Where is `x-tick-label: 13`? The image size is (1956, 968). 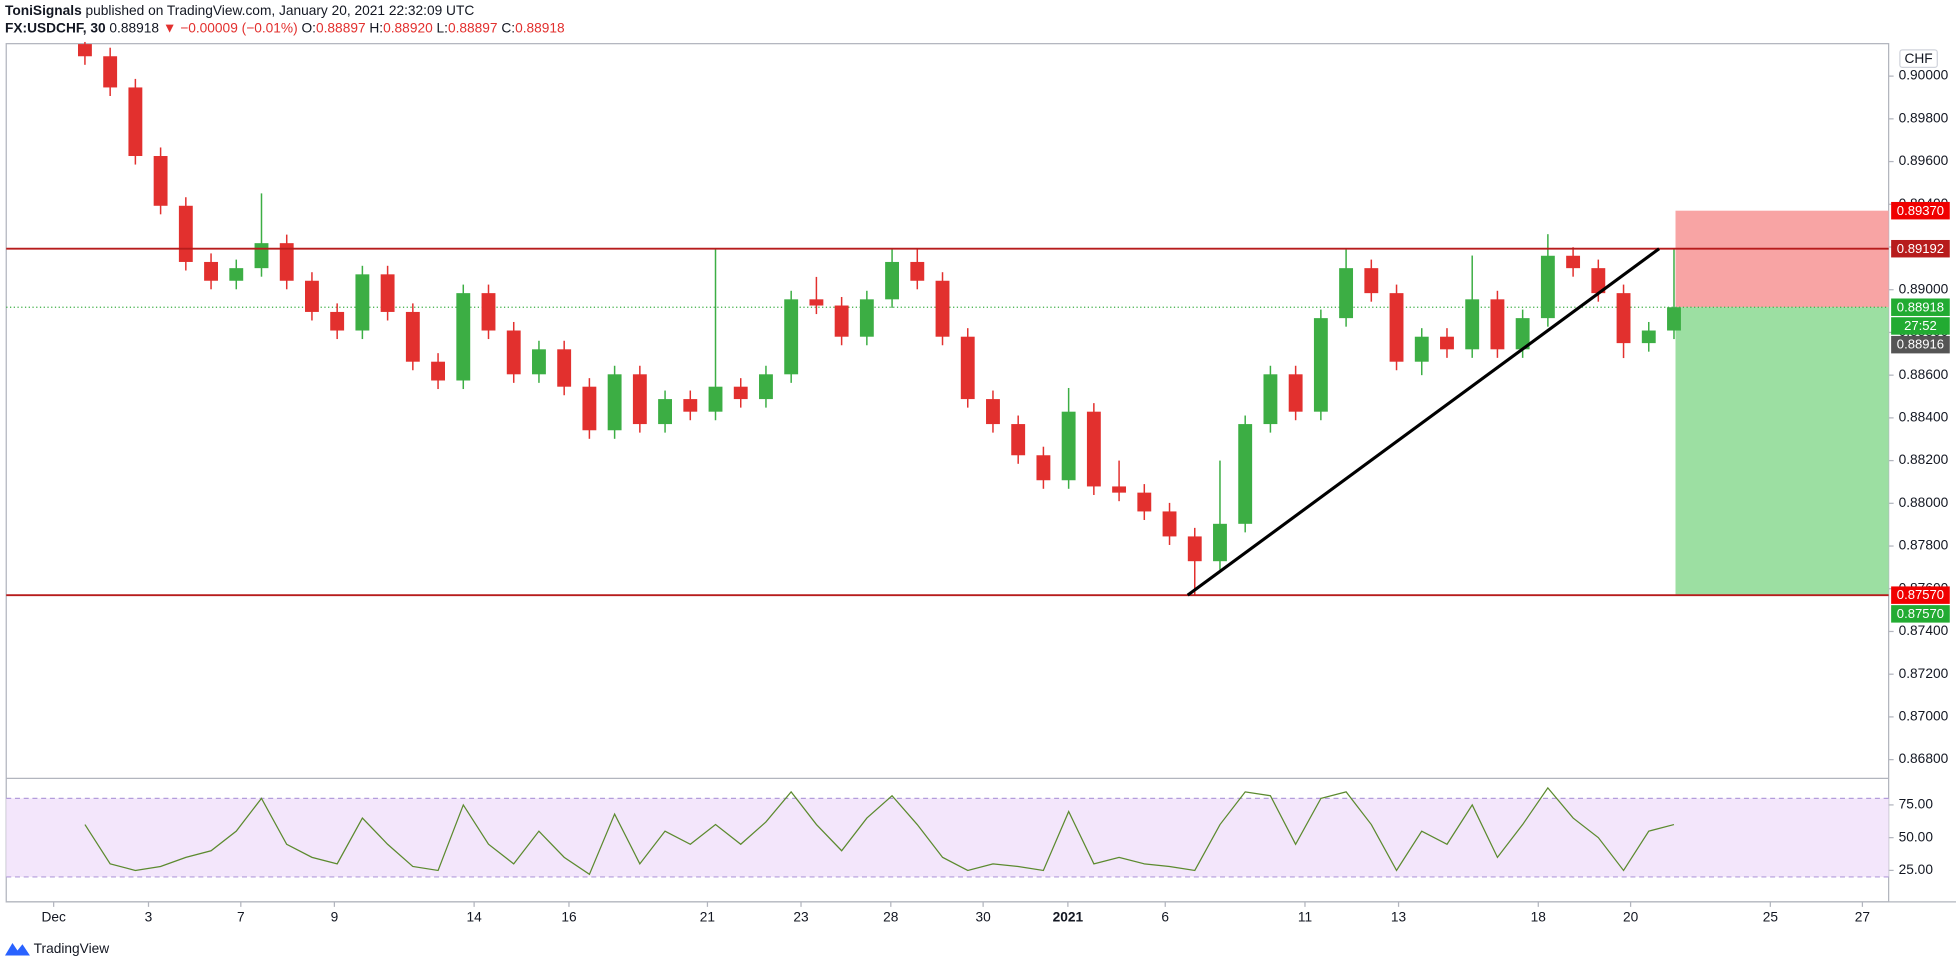
x-tick-label: 13 is located at coordinates (1399, 917).